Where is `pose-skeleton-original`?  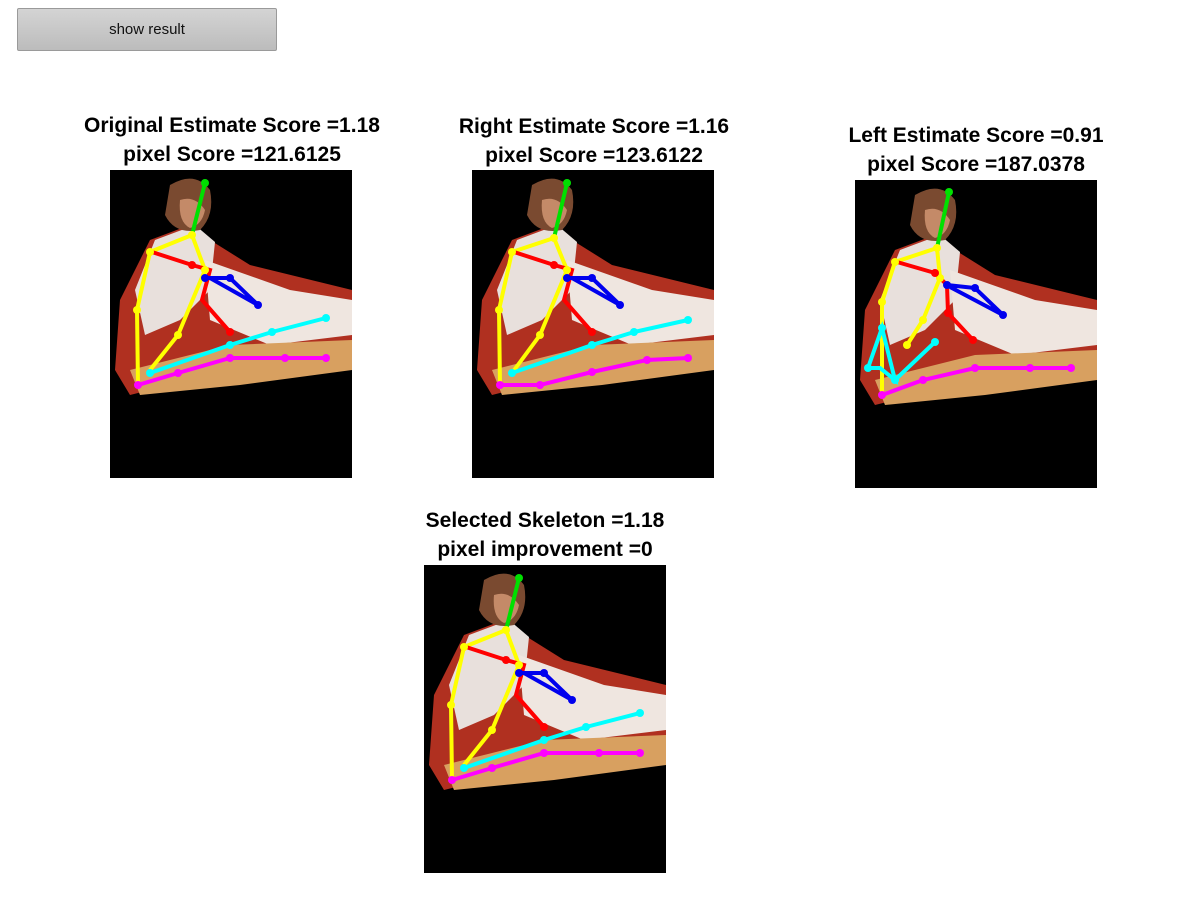
pose-skeleton-original is located at coordinates (233, 286).